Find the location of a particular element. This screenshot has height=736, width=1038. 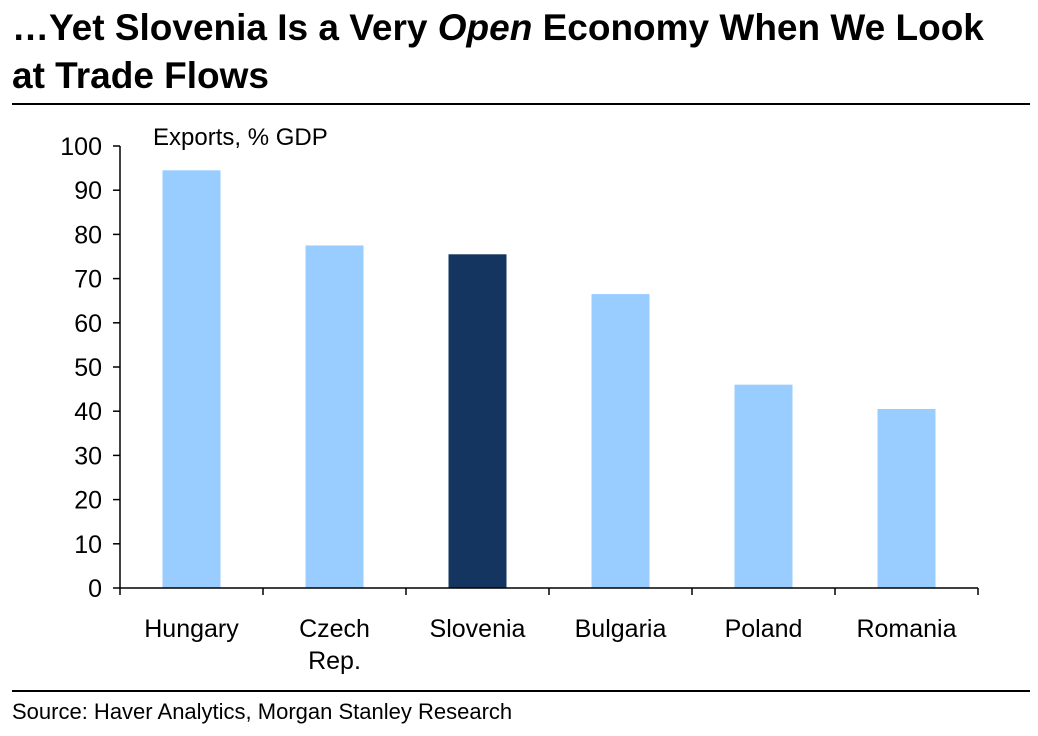

y-tick-label: 90 is located at coordinates (88, 191).